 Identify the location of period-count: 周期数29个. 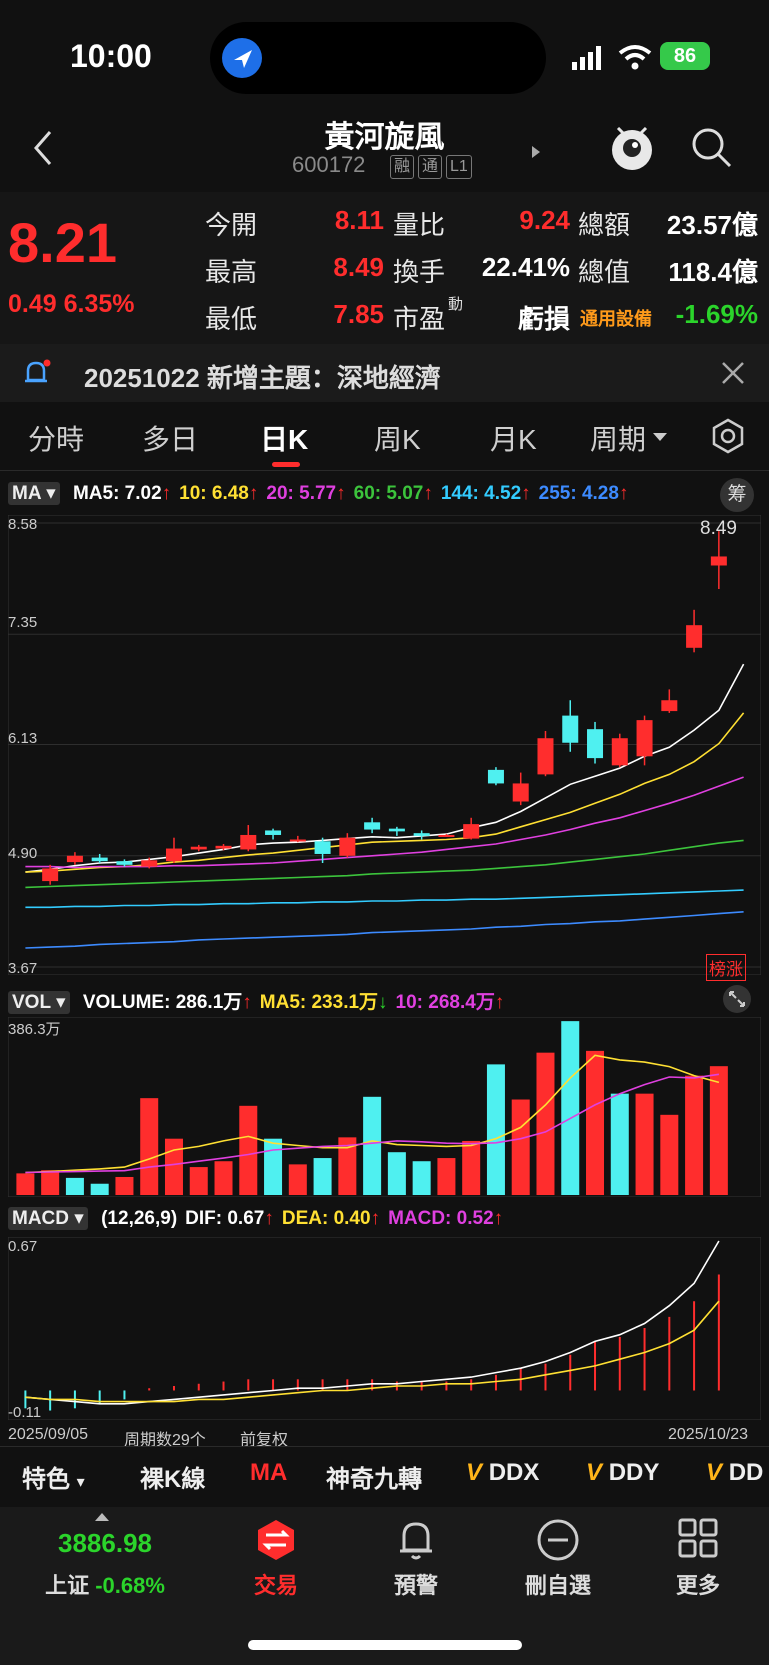
(165, 1440).